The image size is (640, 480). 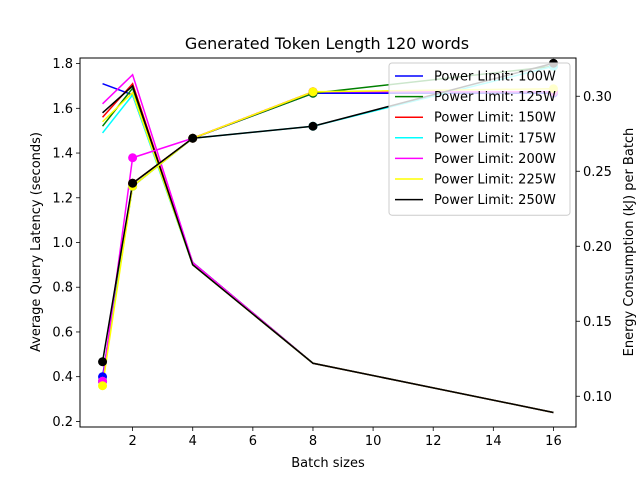 I want to click on y-tick-label: 0.8, so click(x=62, y=288).